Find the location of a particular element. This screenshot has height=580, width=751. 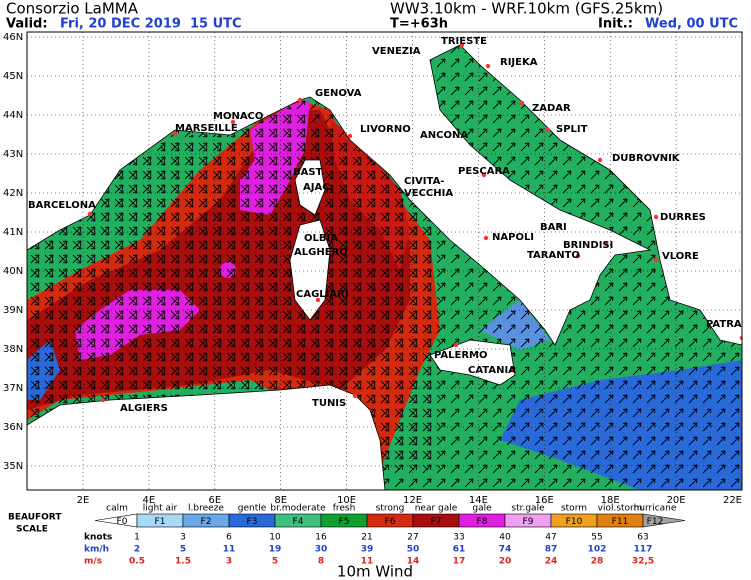

force-label: F3 is located at coordinates (252, 522).